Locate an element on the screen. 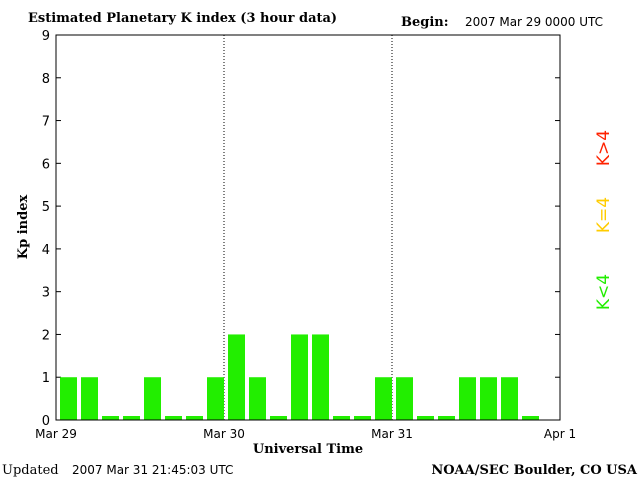  legend-k-greater-4: K>4 is located at coordinates (604, 148).